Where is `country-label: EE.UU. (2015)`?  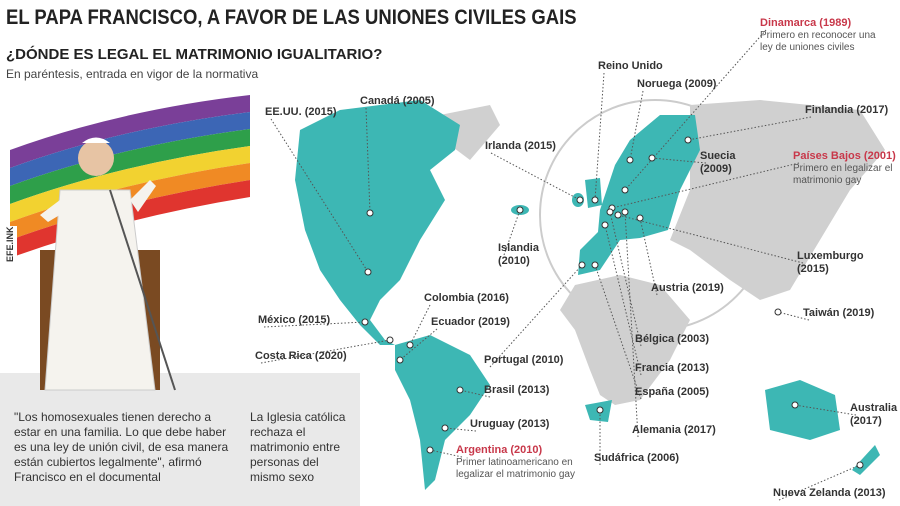 country-label: EE.UU. (2015) is located at coordinates (310, 112).